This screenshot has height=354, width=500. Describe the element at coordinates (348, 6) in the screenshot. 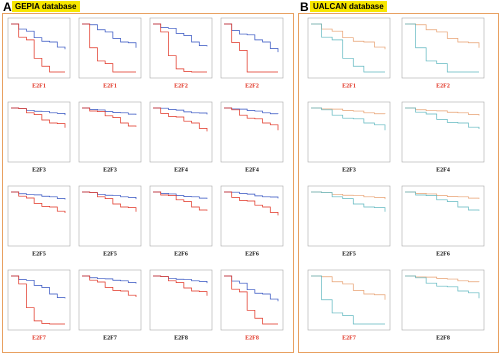

I see `panel-title: UALCAN database` at that location.